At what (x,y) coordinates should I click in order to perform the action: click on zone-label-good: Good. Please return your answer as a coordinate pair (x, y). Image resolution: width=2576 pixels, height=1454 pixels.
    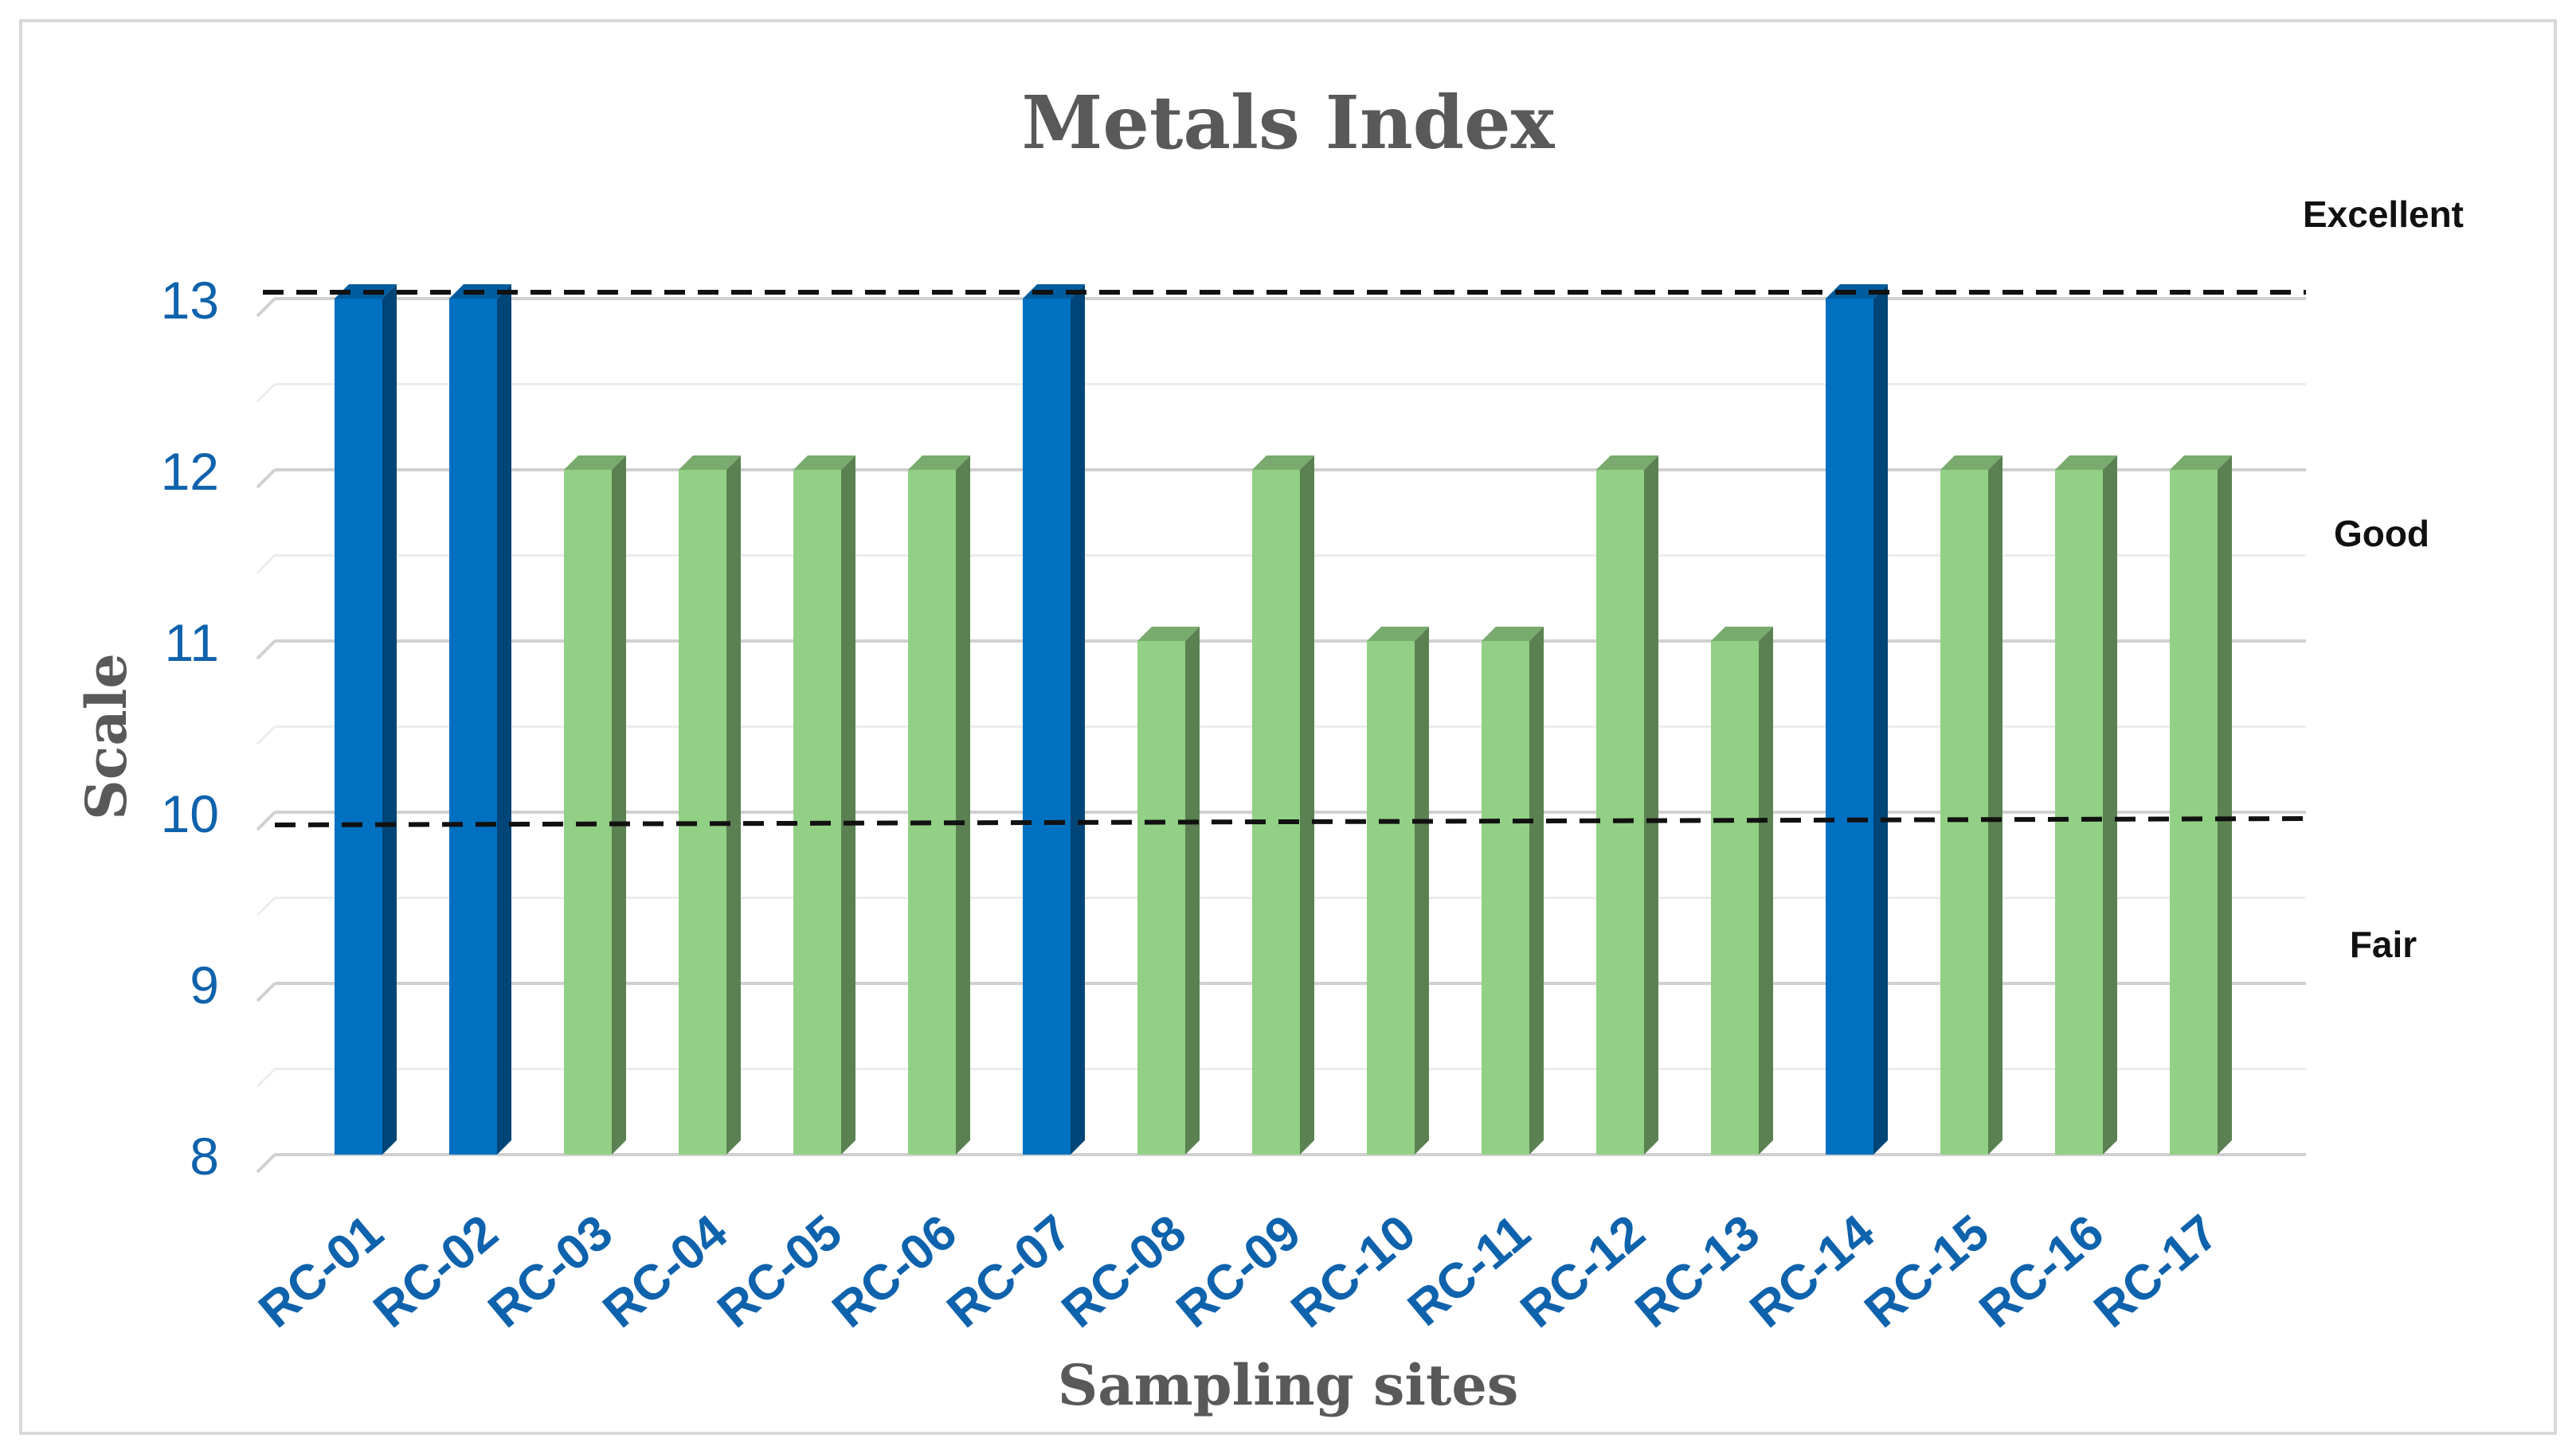
    Looking at the image, I should click on (2381, 533).